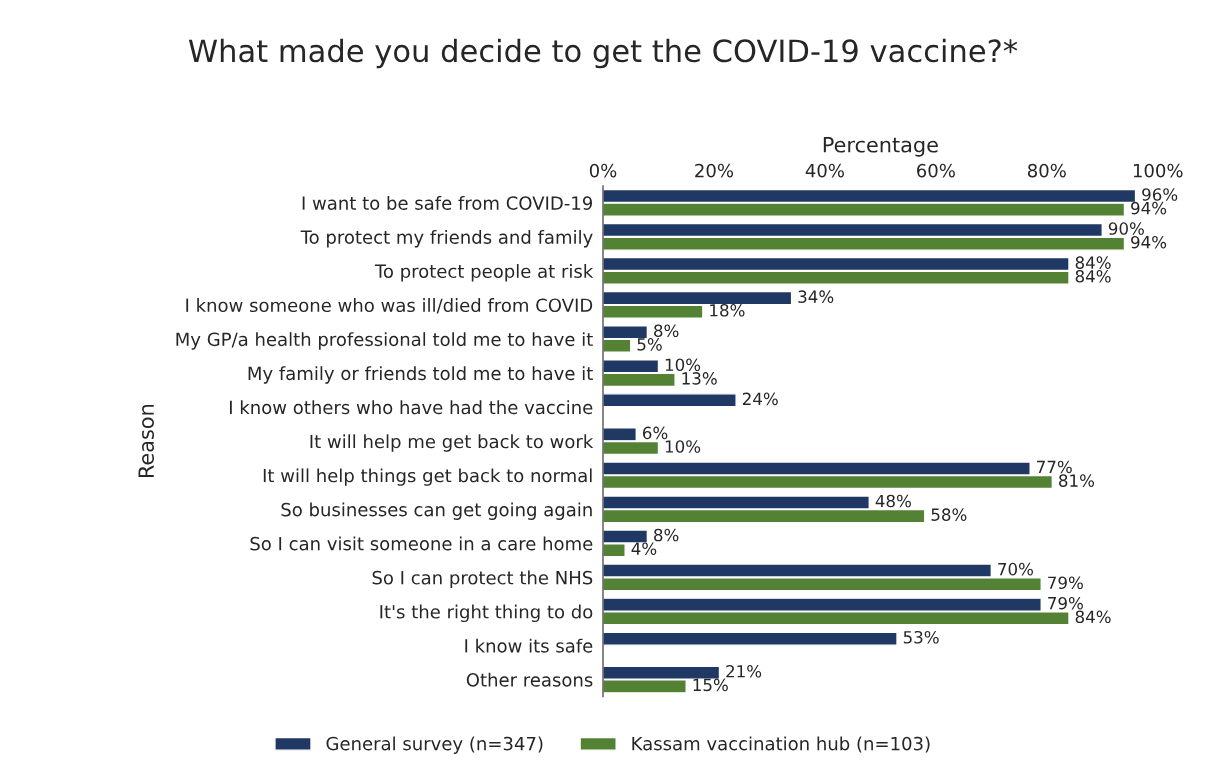 The width and height of the screenshot is (1206, 774). Describe the element at coordinates (1126, 228) in the screenshot. I see `data-label: 90%` at that location.